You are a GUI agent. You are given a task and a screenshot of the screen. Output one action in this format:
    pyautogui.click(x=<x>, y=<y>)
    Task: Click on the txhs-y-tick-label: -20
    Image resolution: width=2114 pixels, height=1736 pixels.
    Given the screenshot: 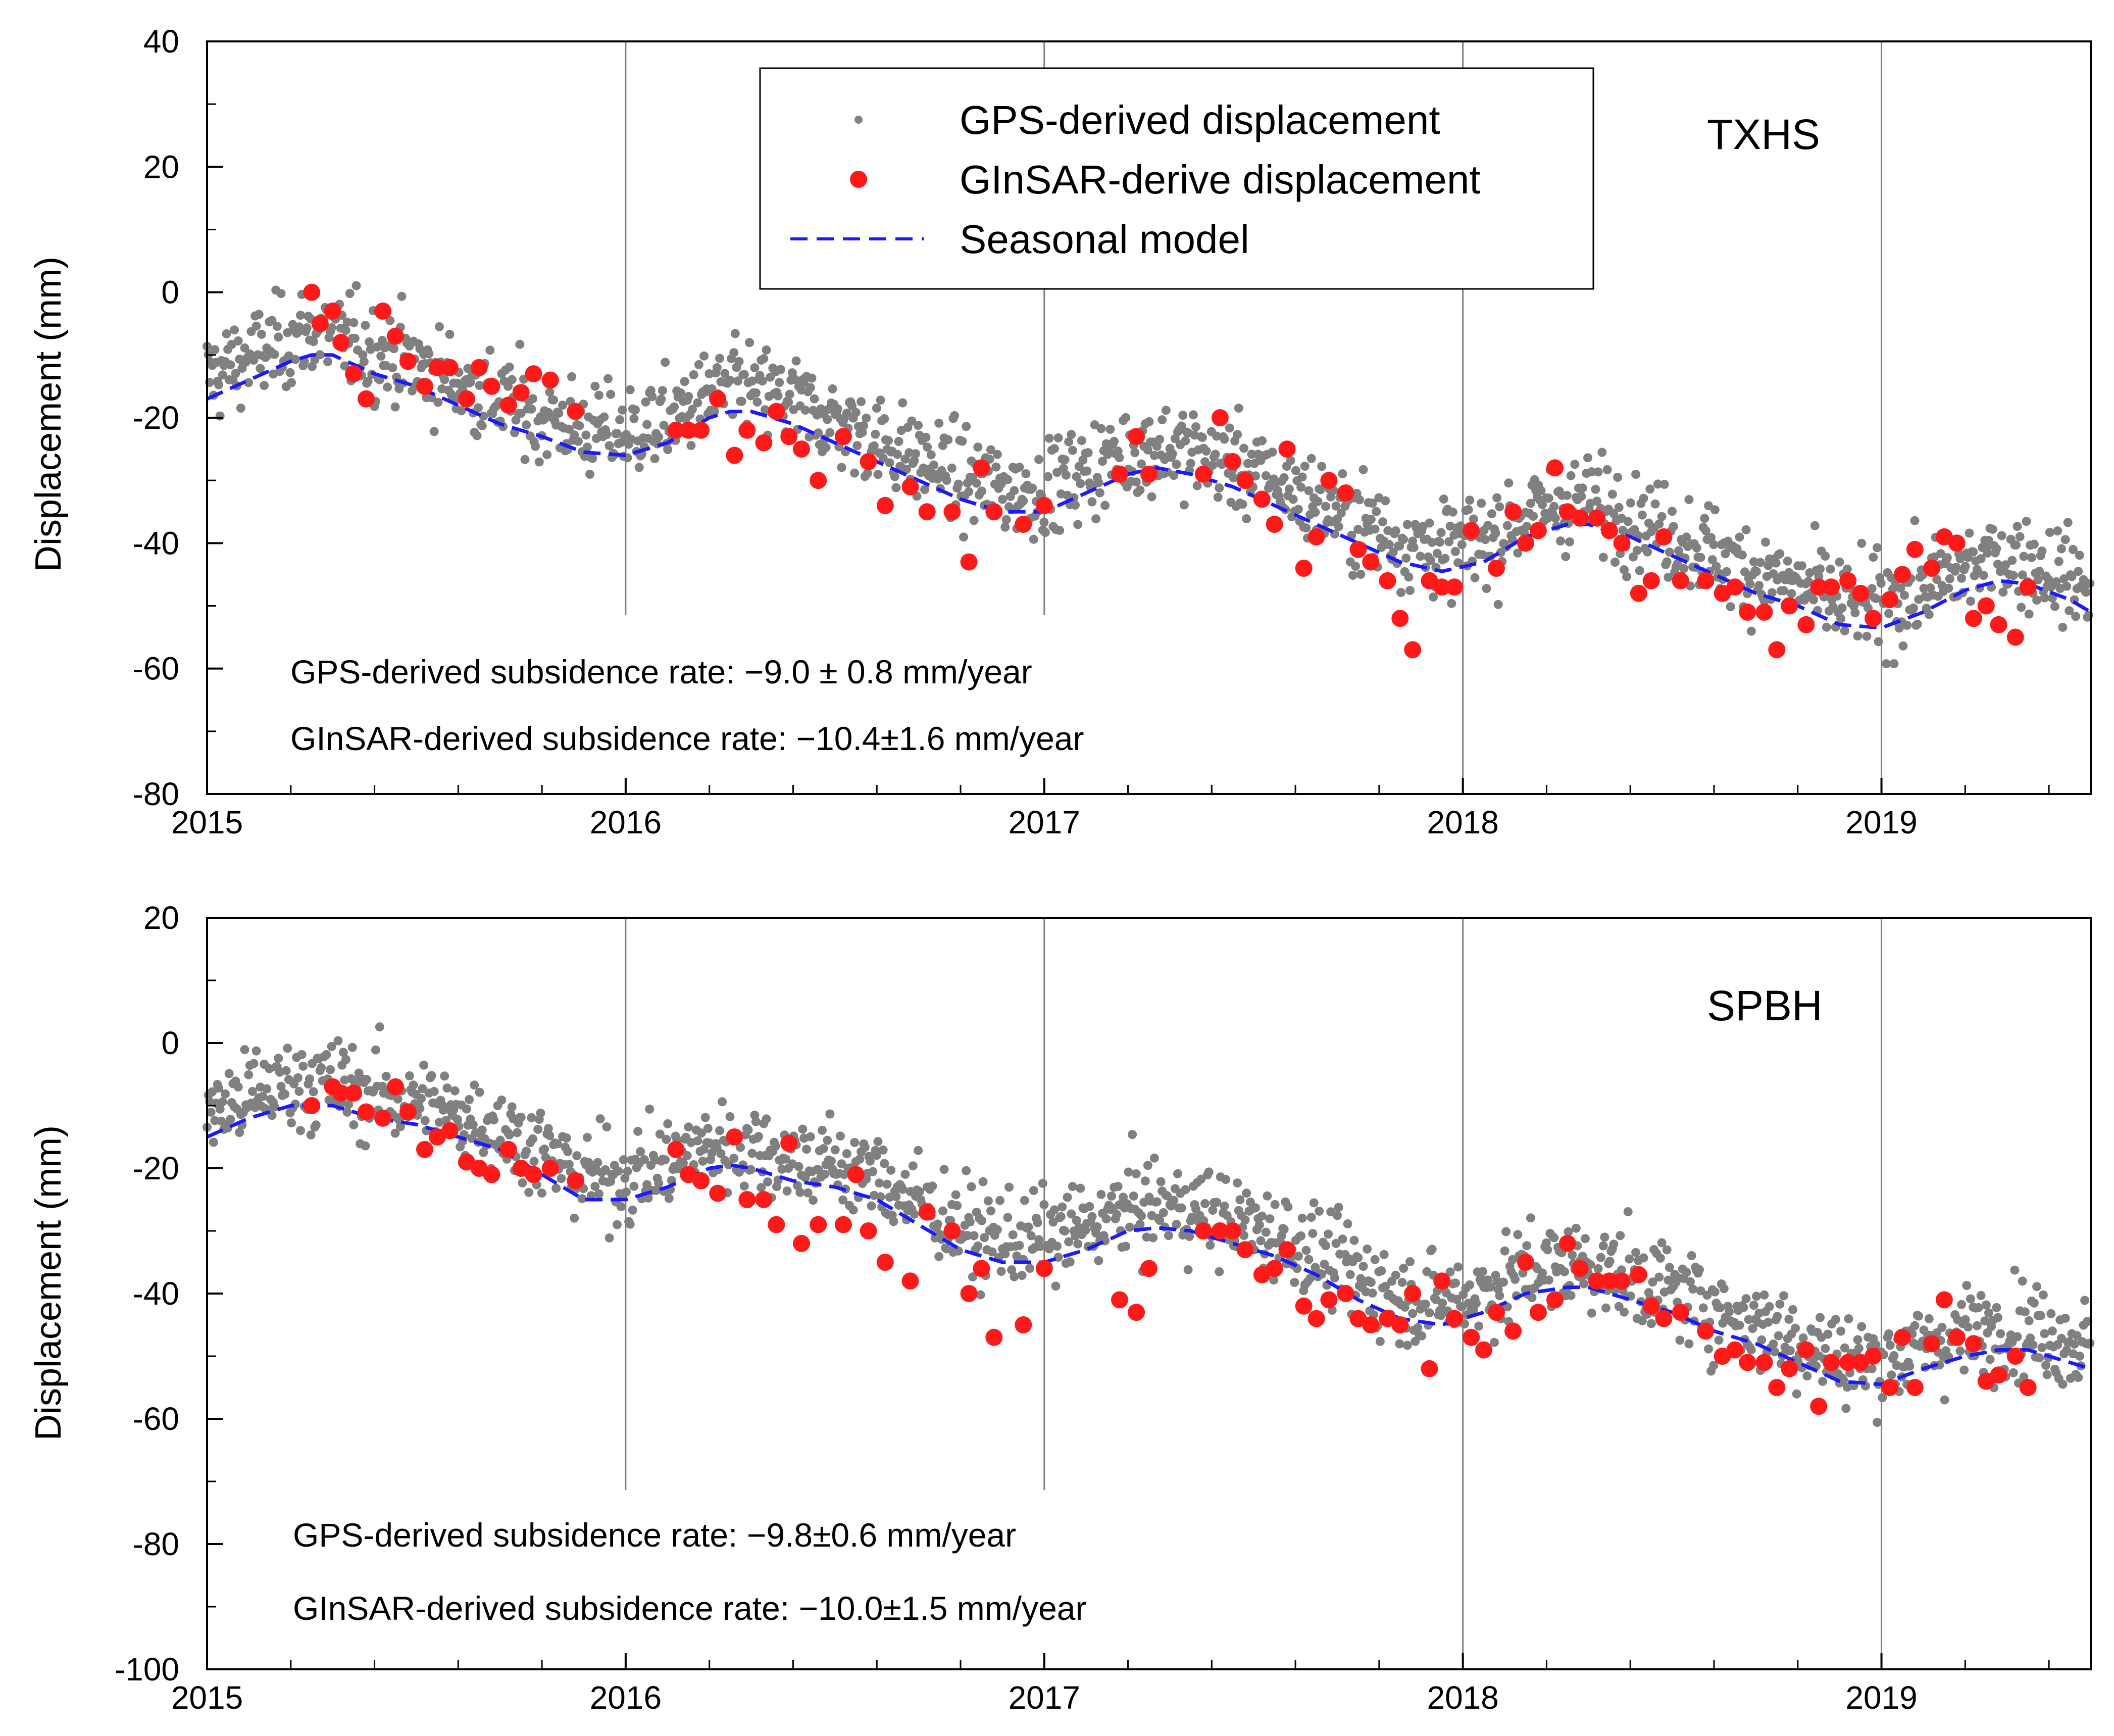 What is the action you would take?
    pyautogui.click(x=156, y=418)
    